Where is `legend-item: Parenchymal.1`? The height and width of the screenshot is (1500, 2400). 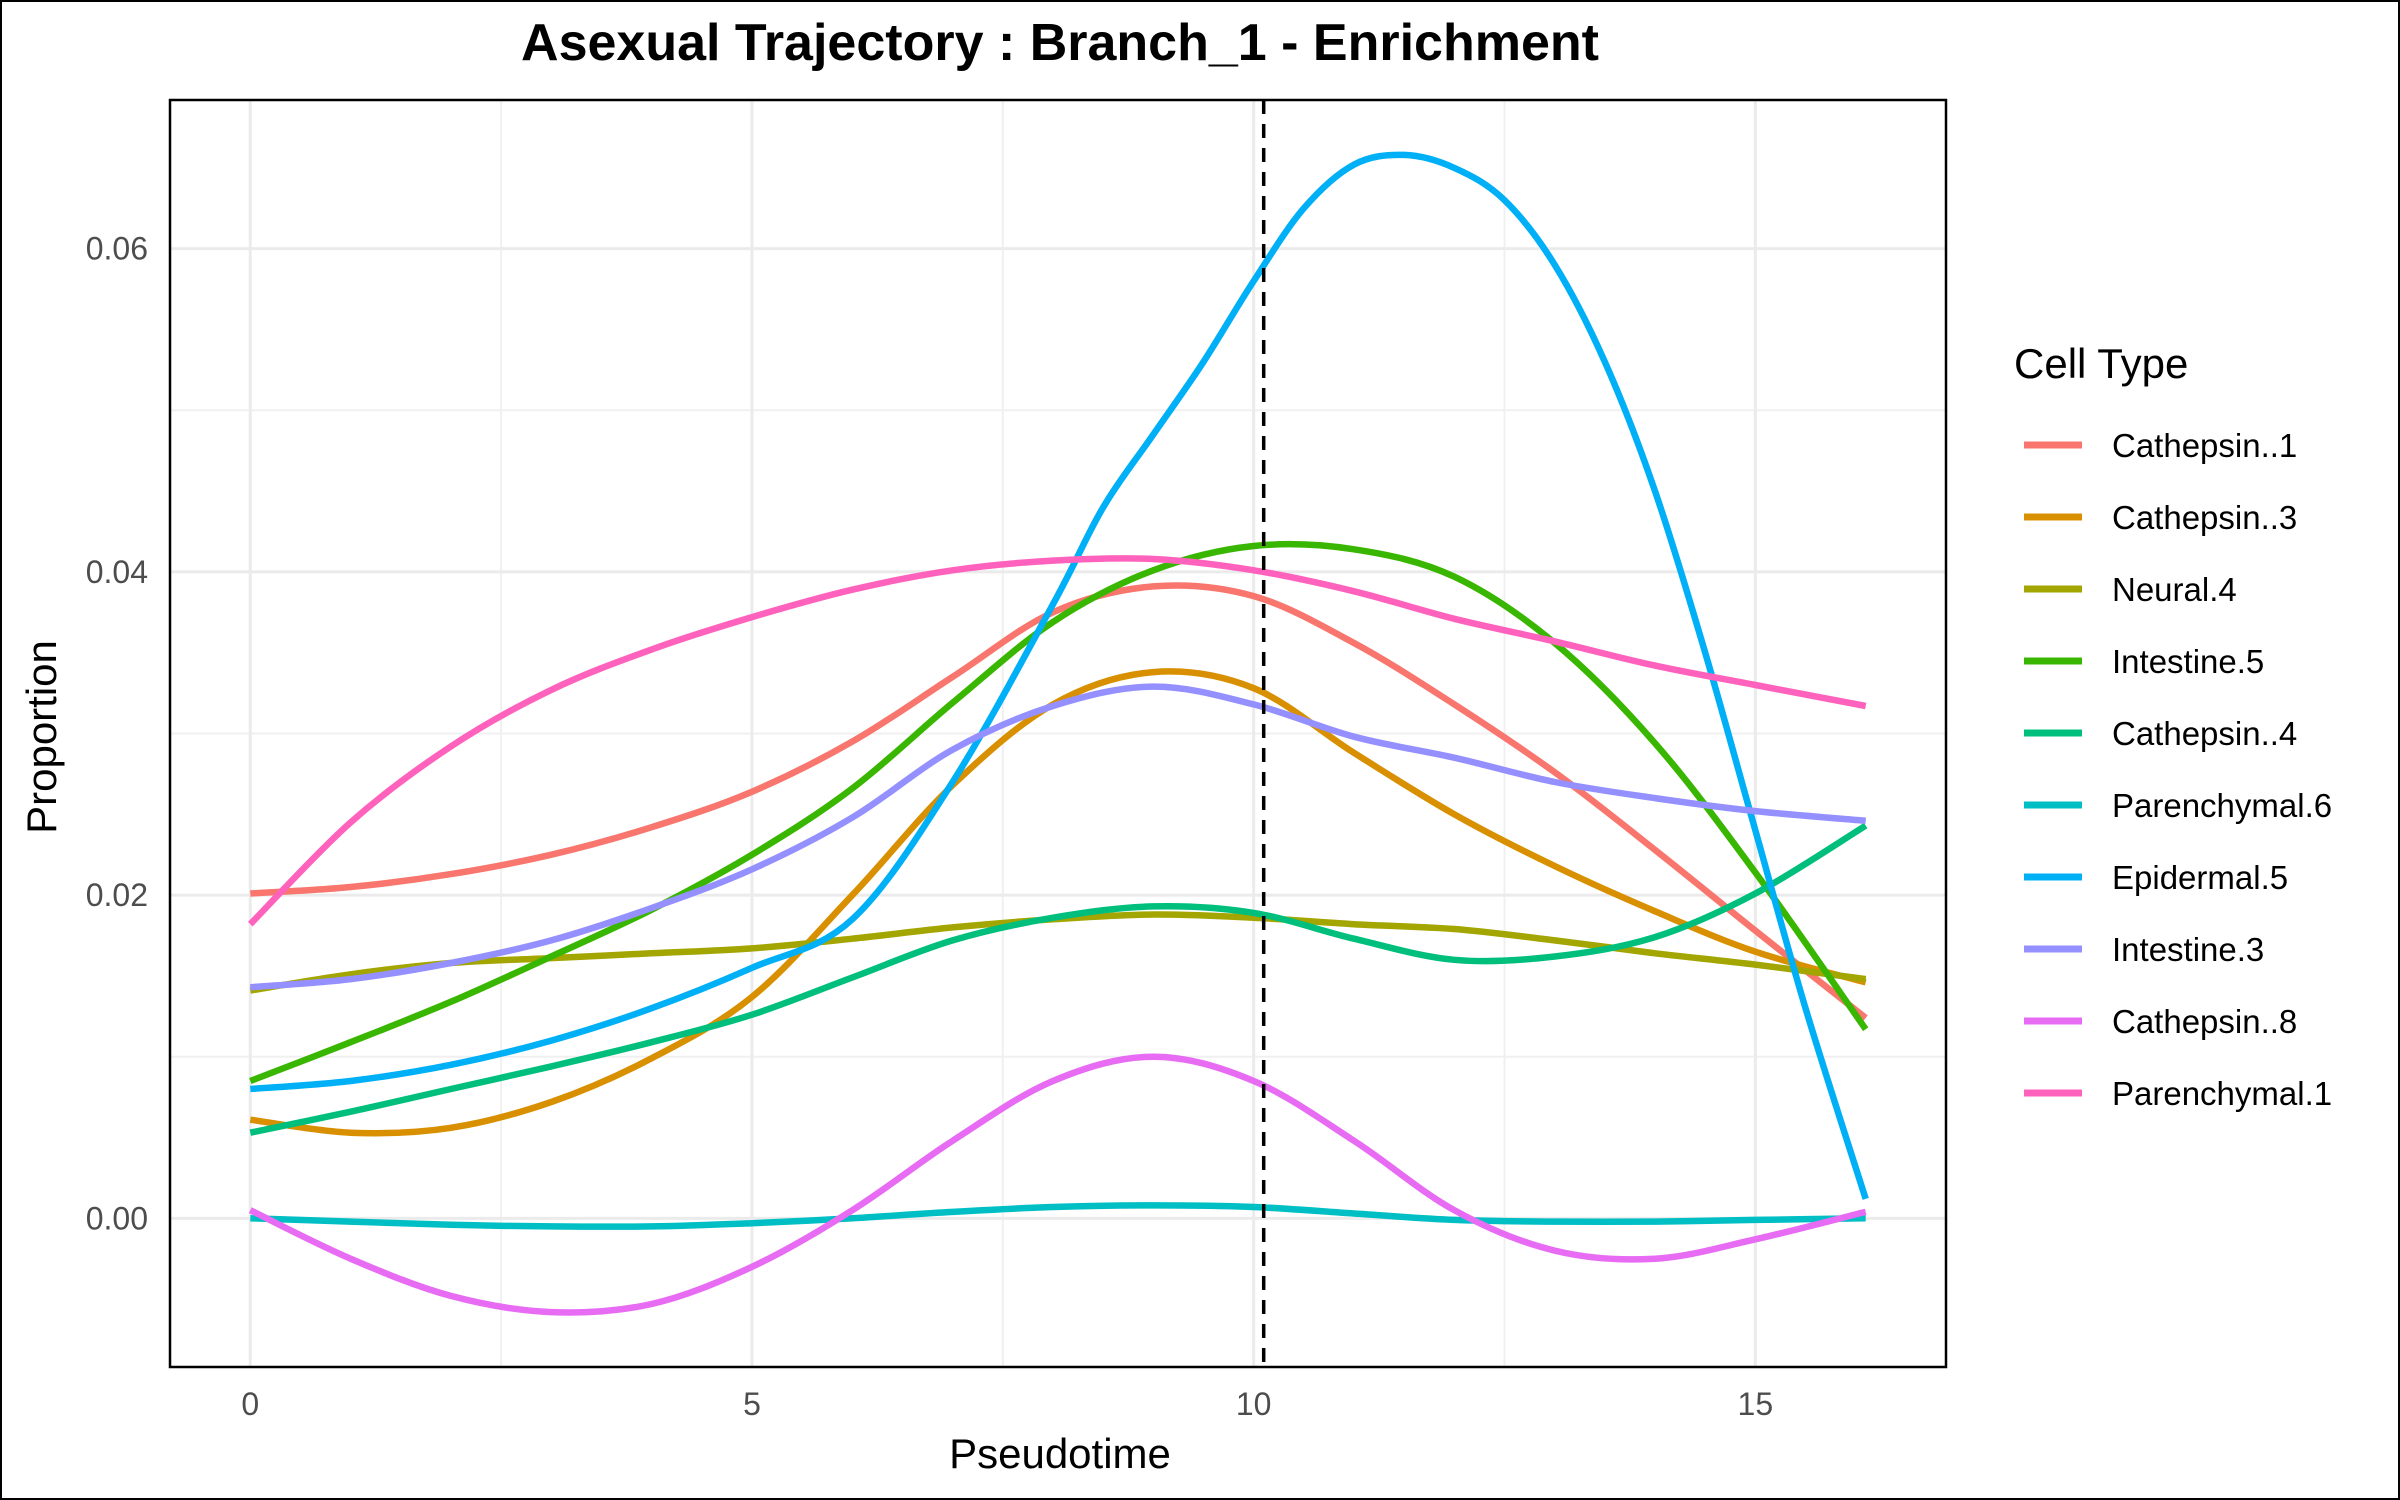
legend-item: Parenchymal.1 is located at coordinates (2178, 1093).